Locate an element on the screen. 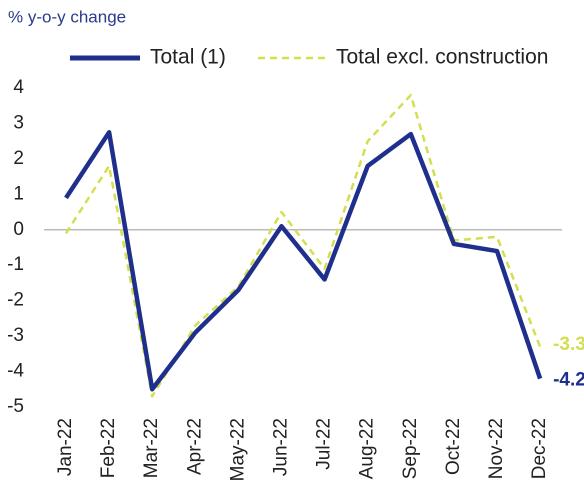 The image size is (584, 487). x-tick-label: Jan-22 is located at coordinates (65, 447).